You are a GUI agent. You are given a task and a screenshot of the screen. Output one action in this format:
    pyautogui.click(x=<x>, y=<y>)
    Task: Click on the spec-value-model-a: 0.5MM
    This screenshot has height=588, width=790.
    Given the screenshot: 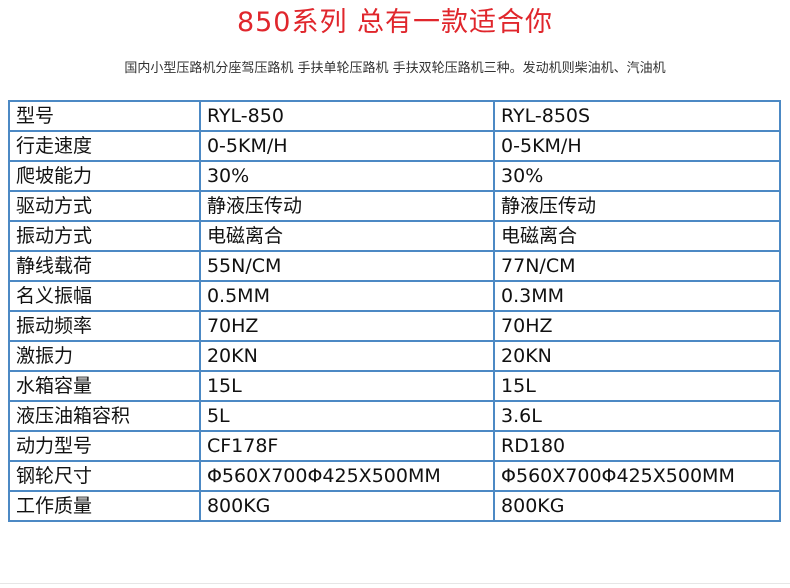 What is the action you would take?
    pyautogui.click(x=347, y=296)
    